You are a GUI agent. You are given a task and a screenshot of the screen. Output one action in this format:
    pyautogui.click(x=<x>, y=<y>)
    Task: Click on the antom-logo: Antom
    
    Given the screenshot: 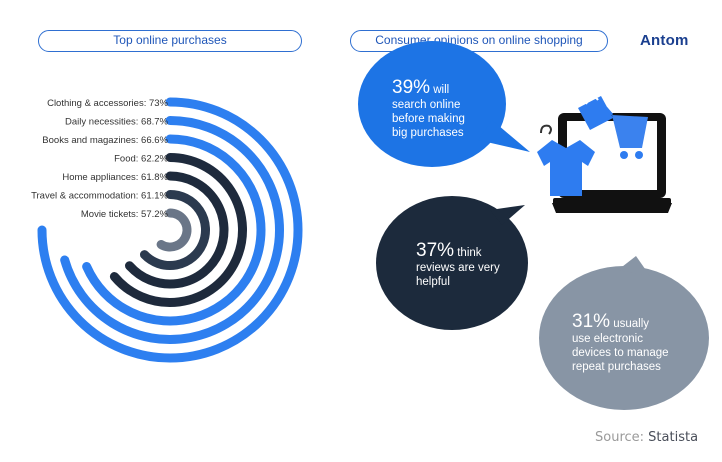 What is the action you would take?
    pyautogui.click(x=664, y=40)
    